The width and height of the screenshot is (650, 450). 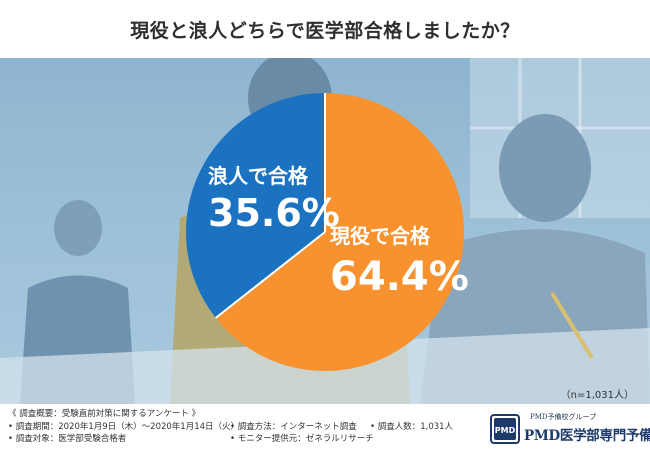 I want to click on pmd-logo-icon: PMD, so click(x=505, y=429).